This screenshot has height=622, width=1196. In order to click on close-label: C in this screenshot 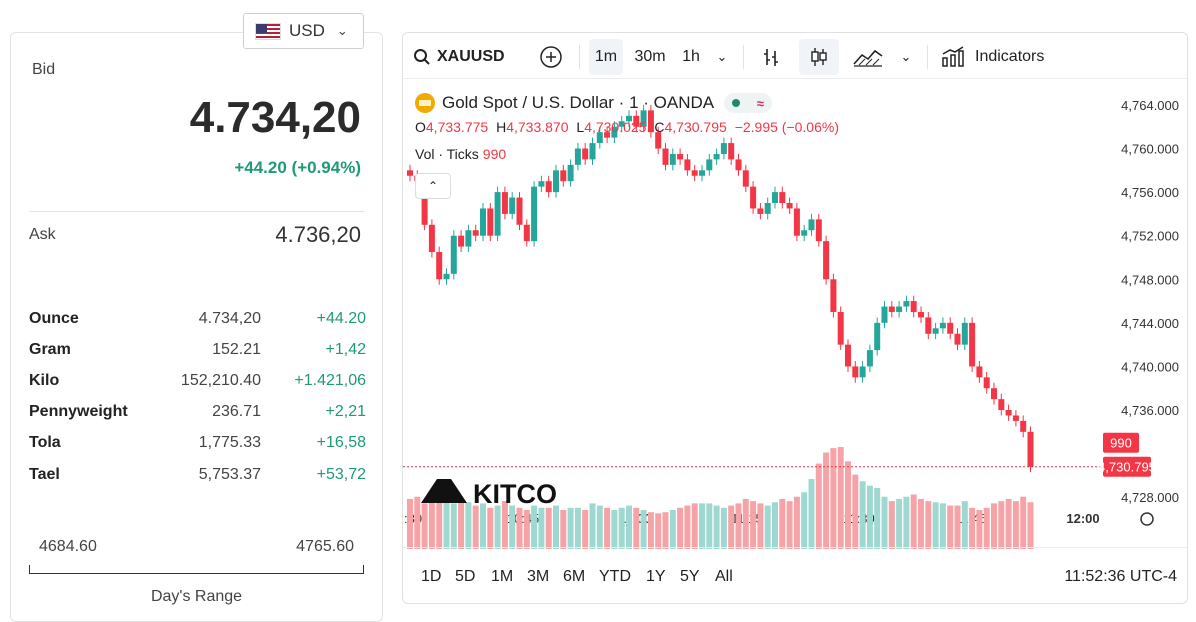, I will do `click(659, 127)`.